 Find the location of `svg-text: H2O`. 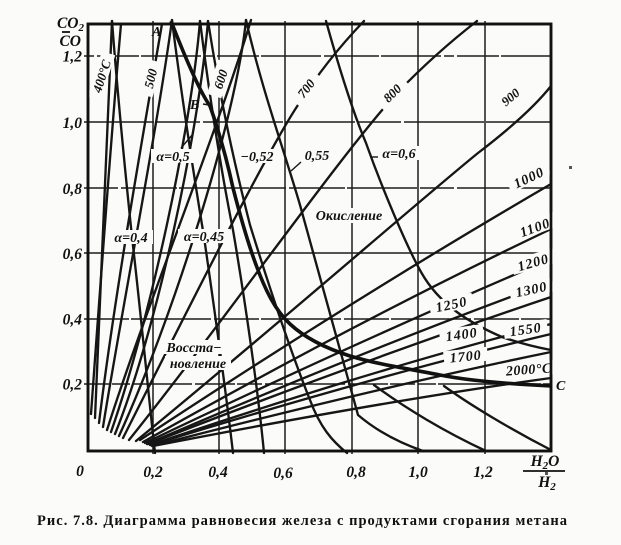

svg-text: H2O is located at coordinates (545, 462).